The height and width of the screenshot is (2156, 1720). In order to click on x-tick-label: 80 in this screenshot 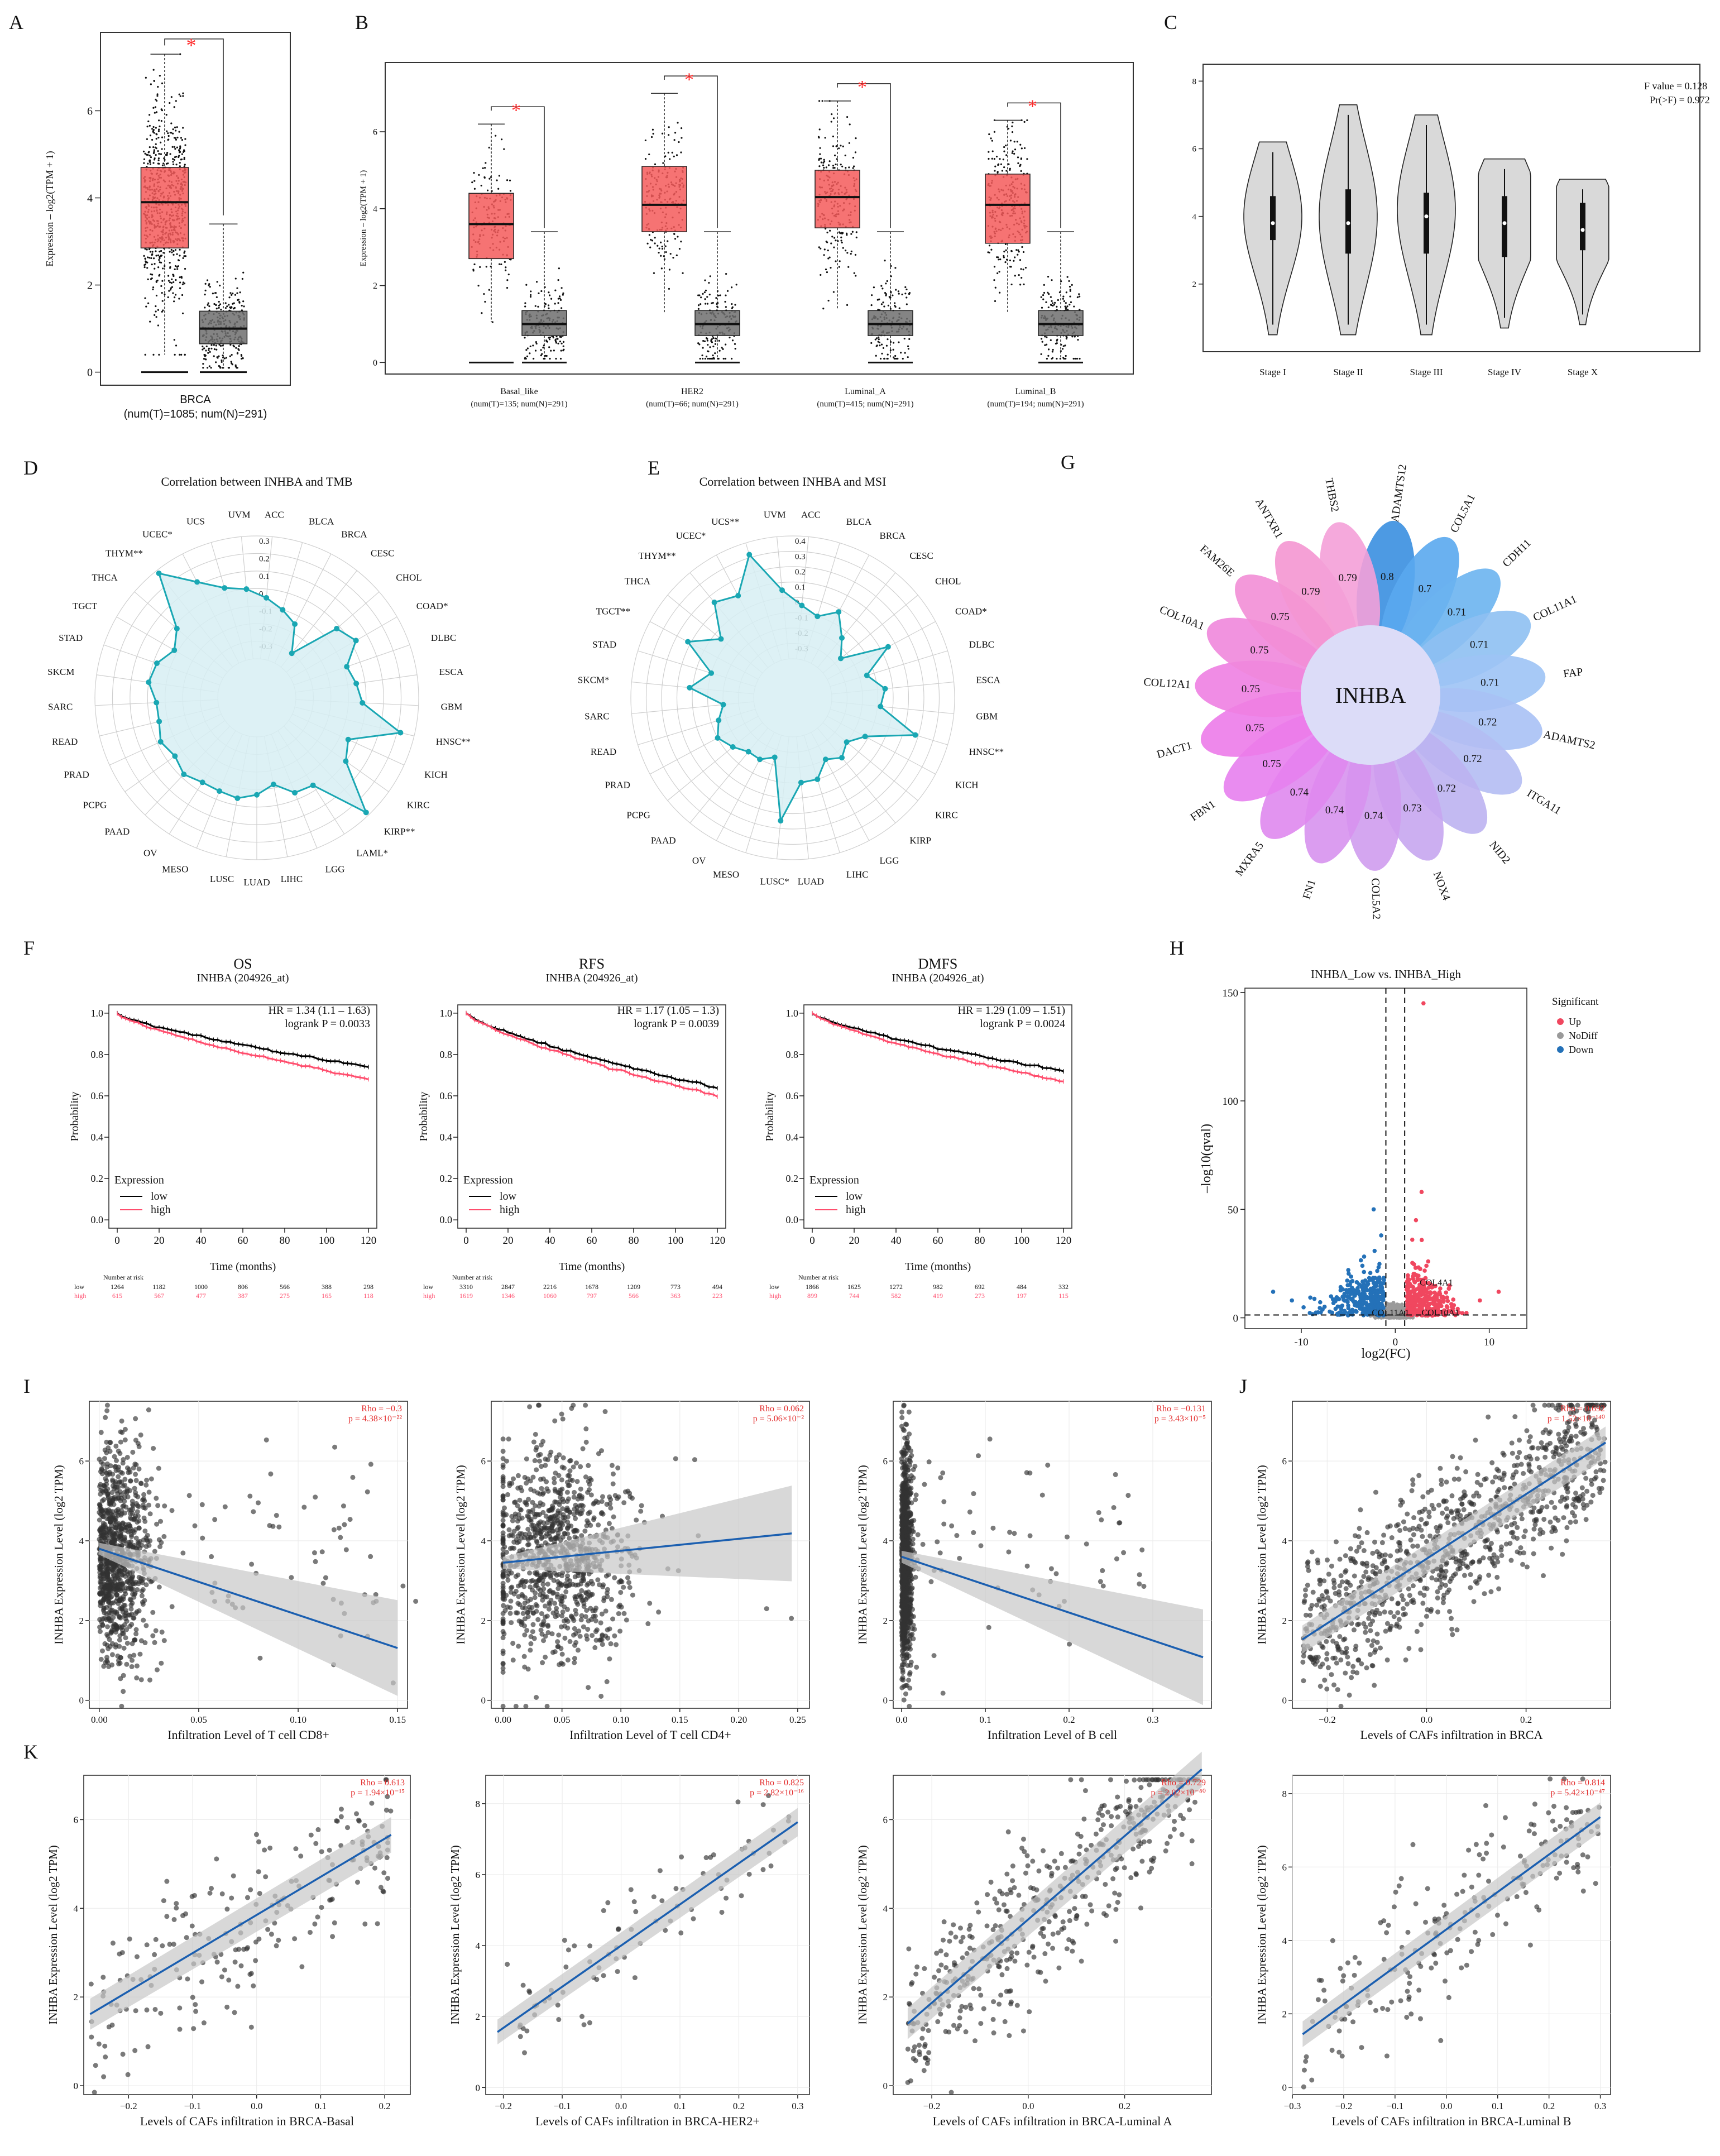, I will do `click(980, 1241)`.